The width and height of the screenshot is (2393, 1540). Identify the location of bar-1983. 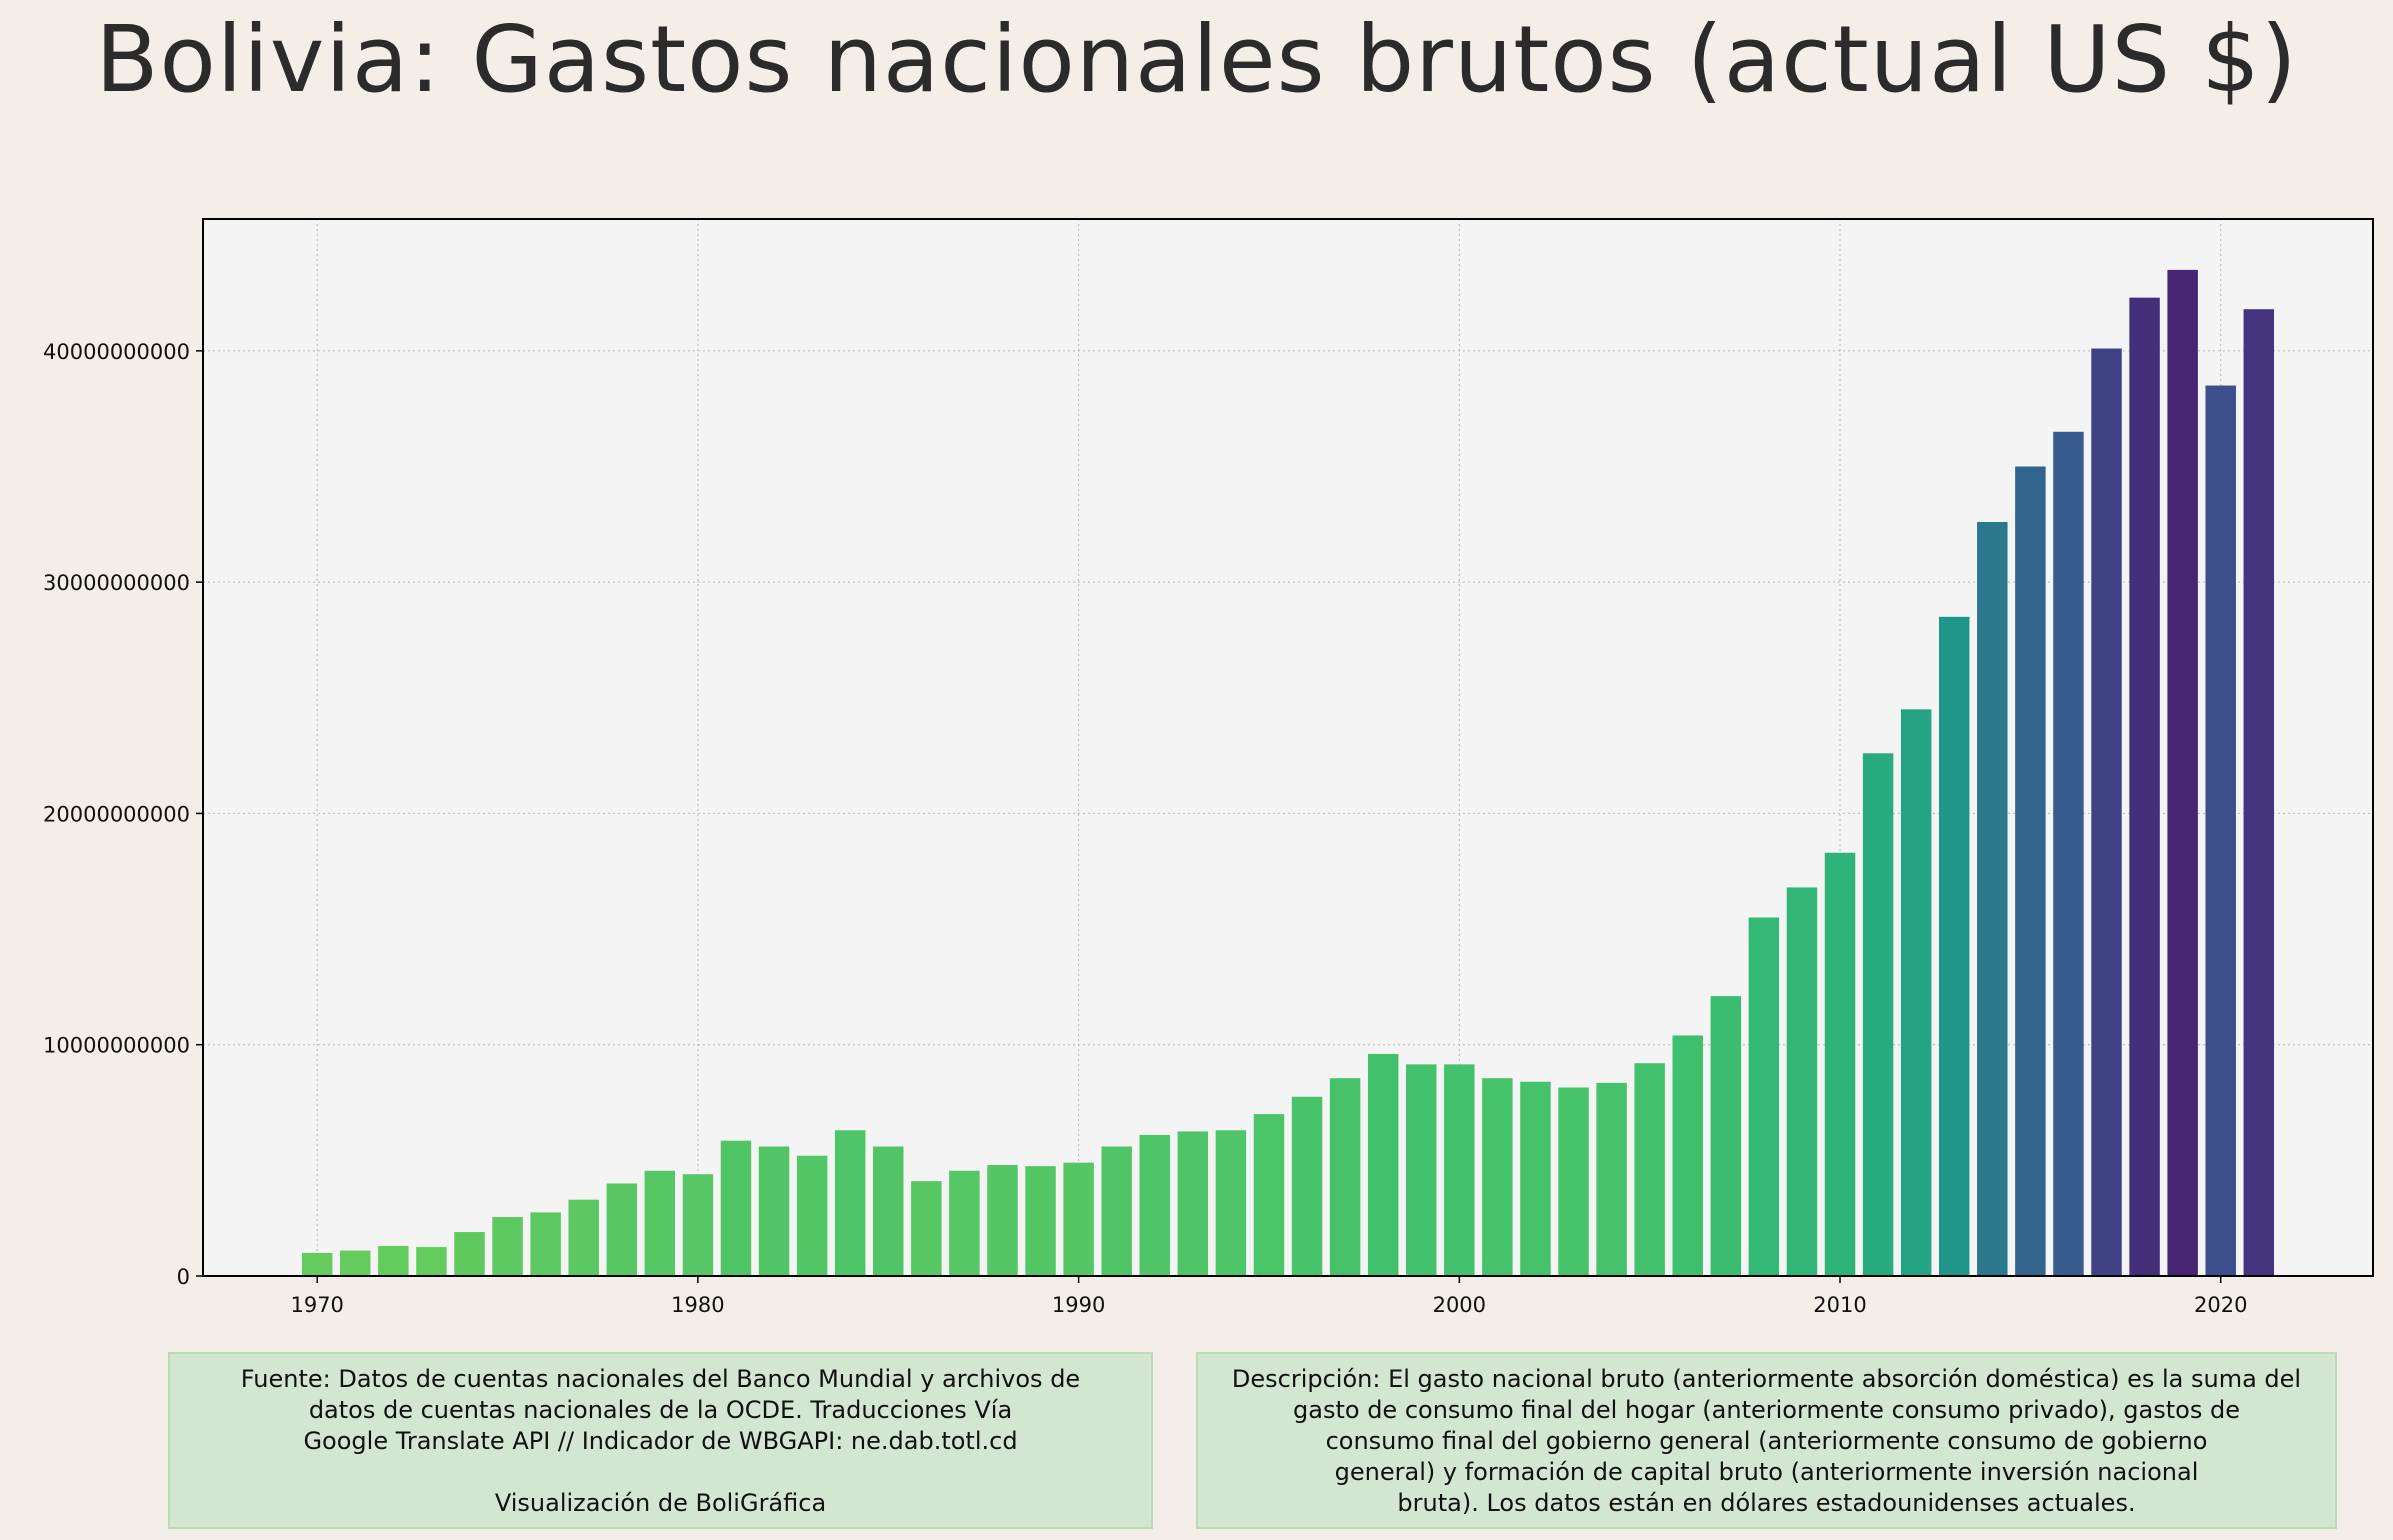
(812, 1215).